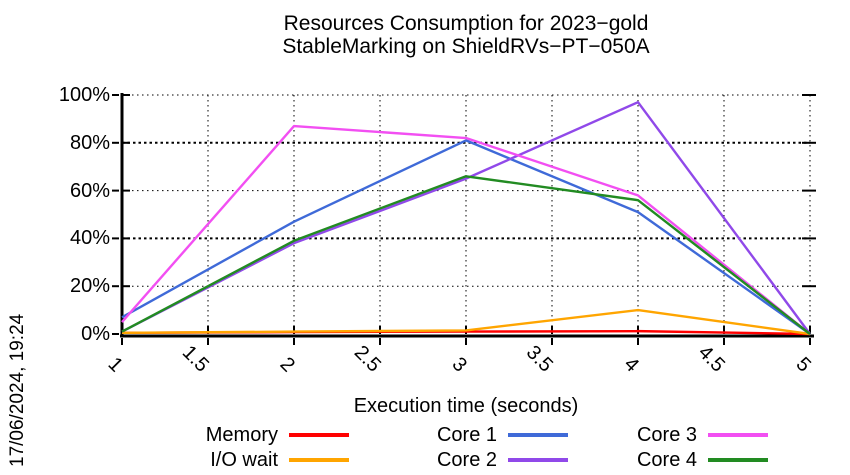 The image size is (850, 475). I want to click on y-tick-label: 0%, so click(95, 334).